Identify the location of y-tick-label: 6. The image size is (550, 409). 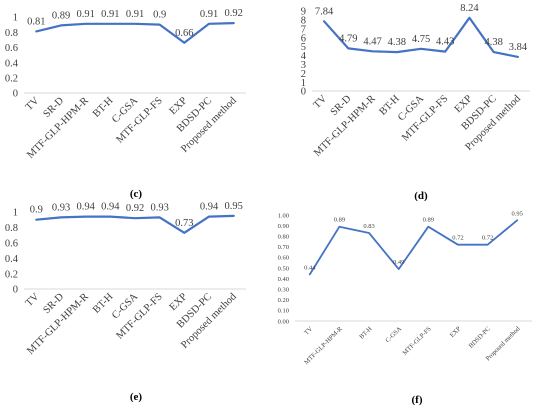
(303, 38).